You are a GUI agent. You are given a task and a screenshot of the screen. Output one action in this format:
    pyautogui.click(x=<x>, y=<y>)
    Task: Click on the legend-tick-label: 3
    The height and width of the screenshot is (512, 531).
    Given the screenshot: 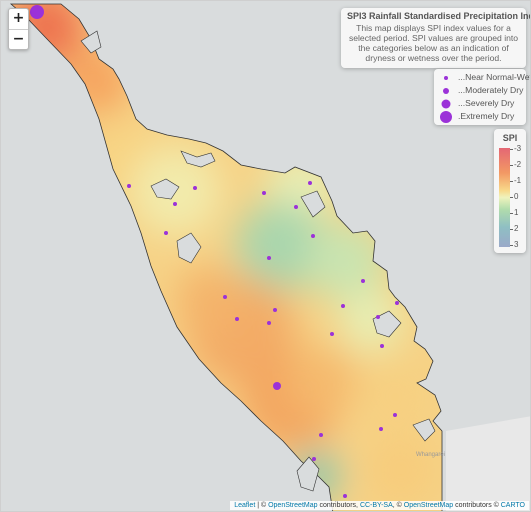 What is the action you would take?
    pyautogui.click(x=516, y=244)
    